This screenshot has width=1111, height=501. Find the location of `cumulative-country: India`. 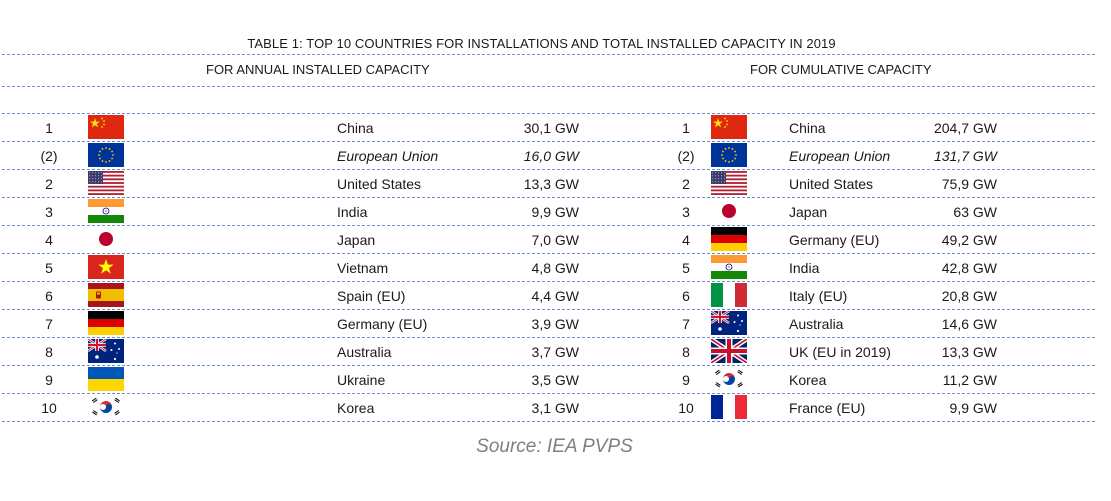

cumulative-country: India is located at coordinates (804, 268).